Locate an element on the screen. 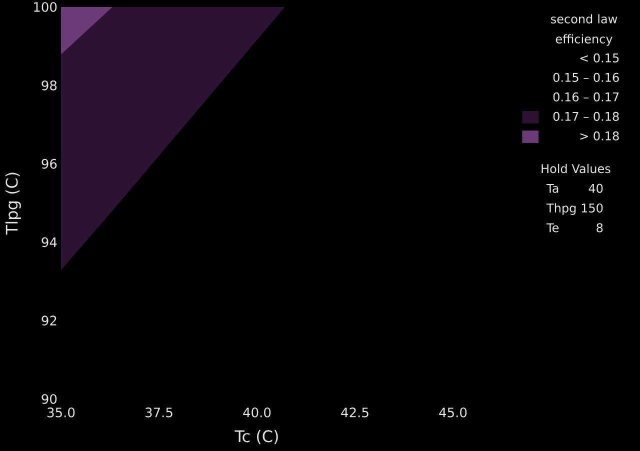 The width and height of the screenshot is (640, 451). y-tick-label: 92 is located at coordinates (49, 321).